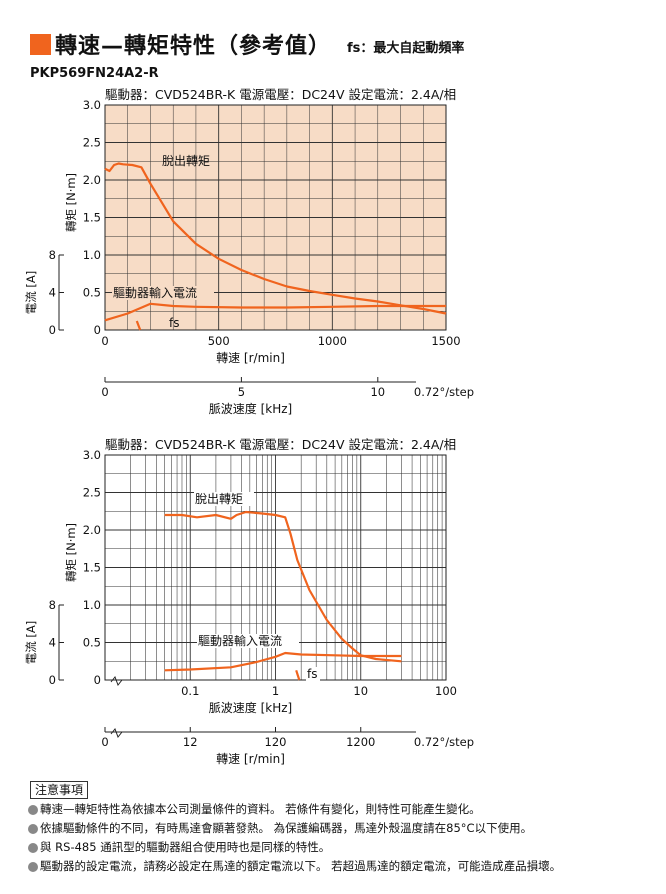 The image size is (666, 894). Describe the element at coordinates (445, 341) in the screenshot. I see `x-tick-label: 1500` at that location.